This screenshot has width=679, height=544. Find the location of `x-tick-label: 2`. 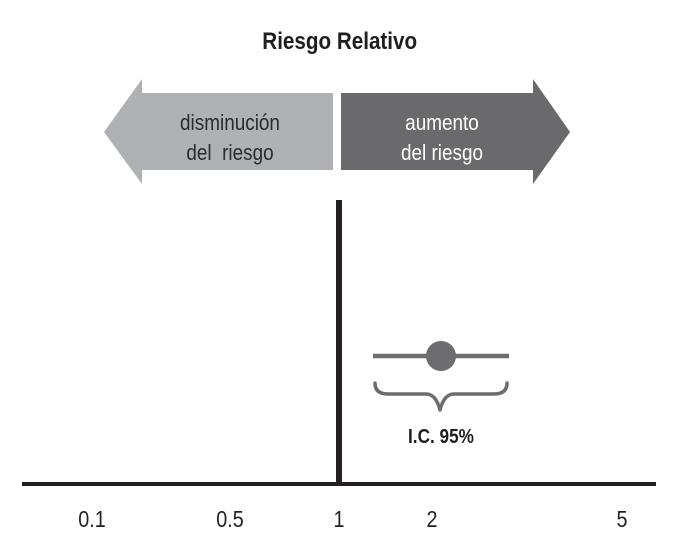

x-tick-label: 2 is located at coordinates (432, 519).